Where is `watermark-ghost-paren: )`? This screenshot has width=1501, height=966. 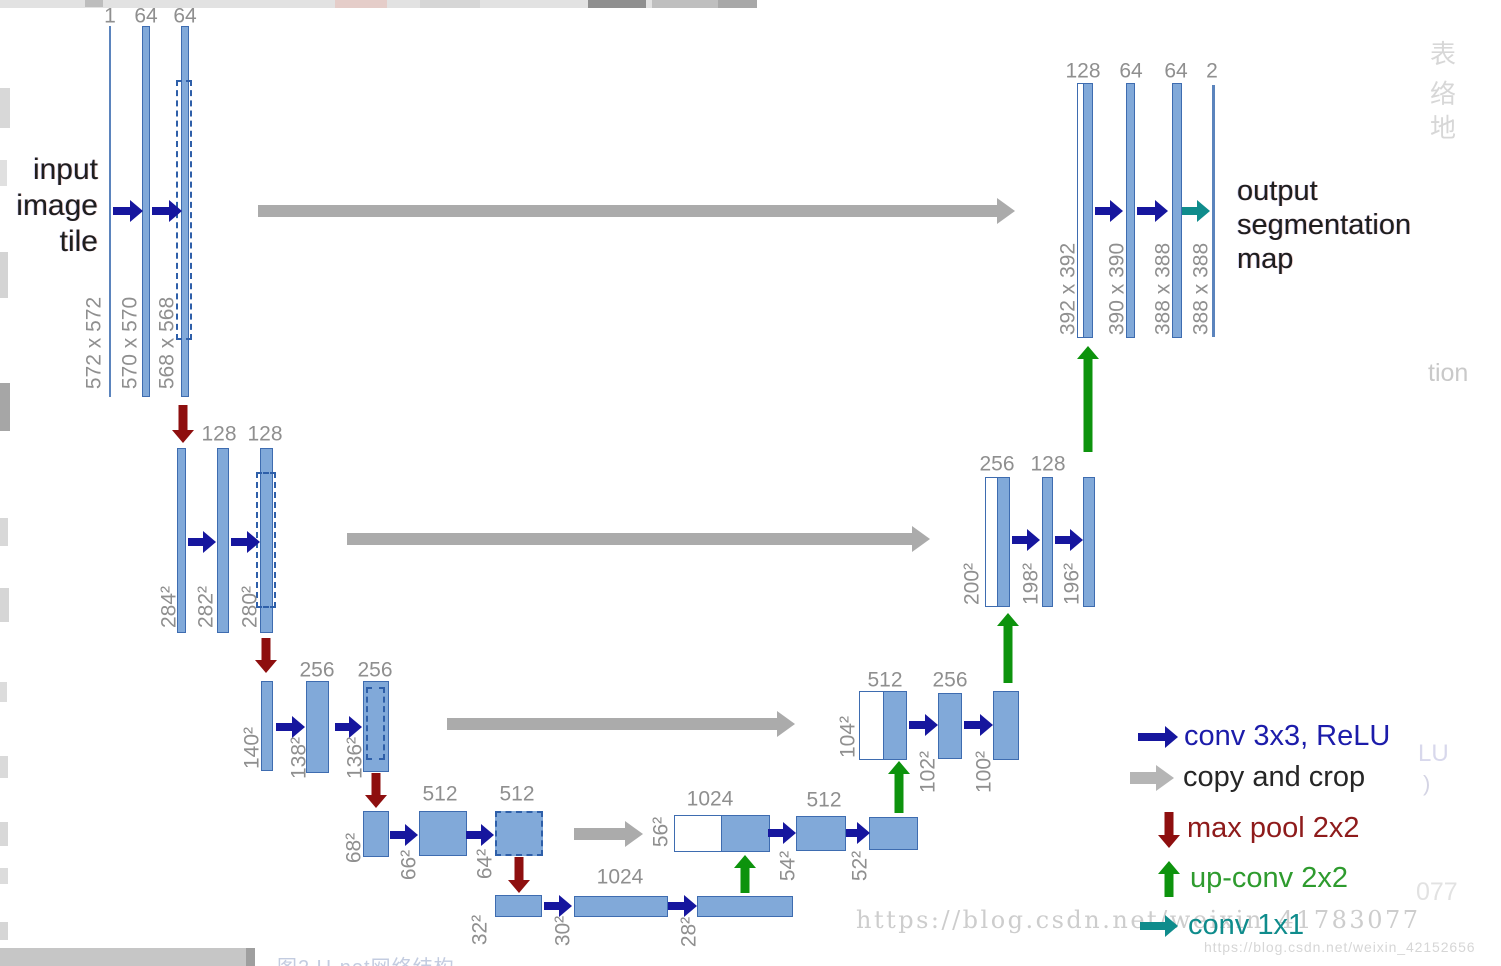
watermark-ghost-paren: ) is located at coordinates (1427, 783).